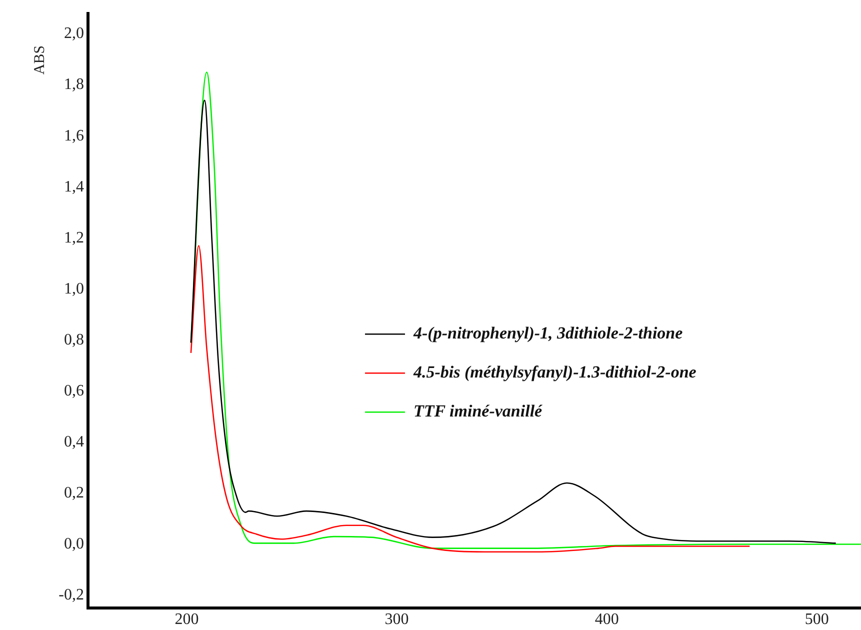  I want to click on legend-label: TTF iminé-vanillé, so click(479, 410).